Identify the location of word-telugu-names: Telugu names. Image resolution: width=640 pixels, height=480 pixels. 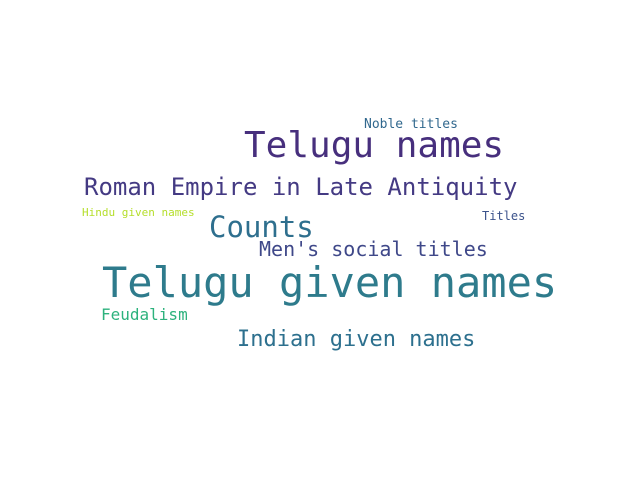
(374, 145).